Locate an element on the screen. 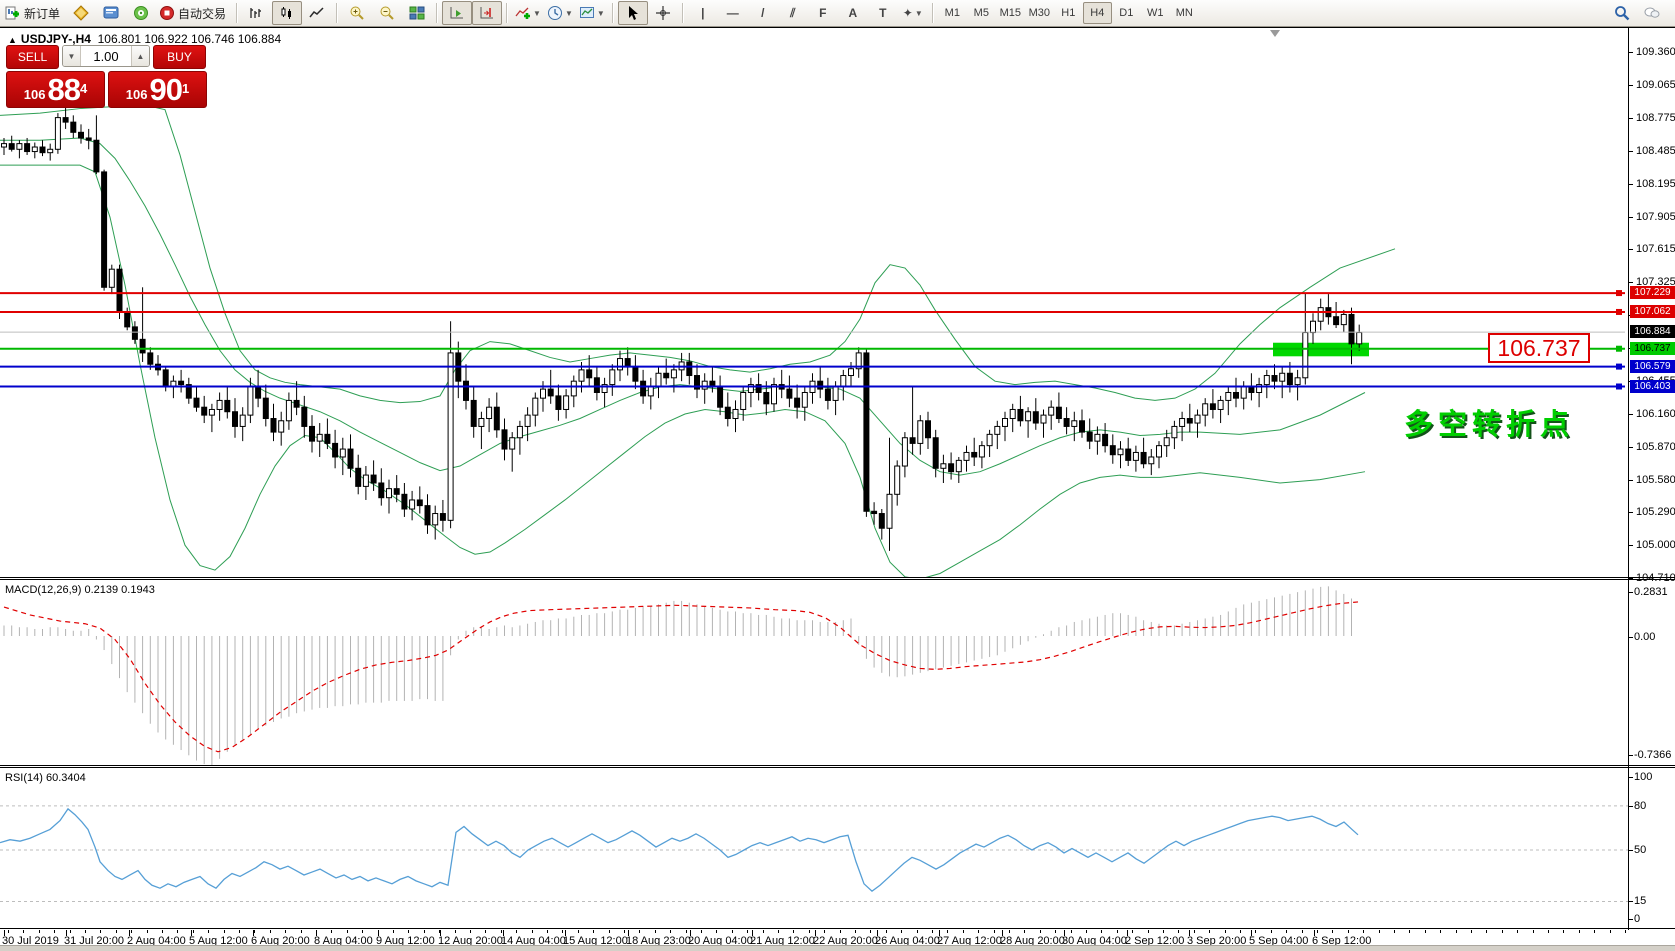 The width and height of the screenshot is (1675, 951). buy-button: BUY is located at coordinates (179, 57).